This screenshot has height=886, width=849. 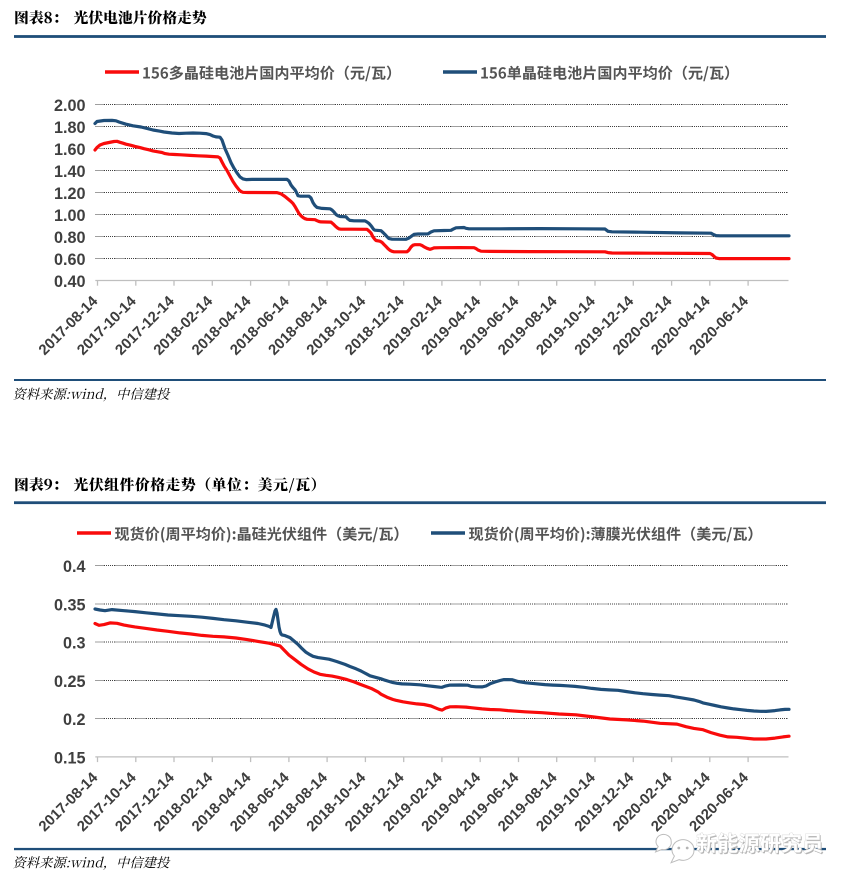 I want to click on svg-text: 0.25, so click(x=70, y=682).